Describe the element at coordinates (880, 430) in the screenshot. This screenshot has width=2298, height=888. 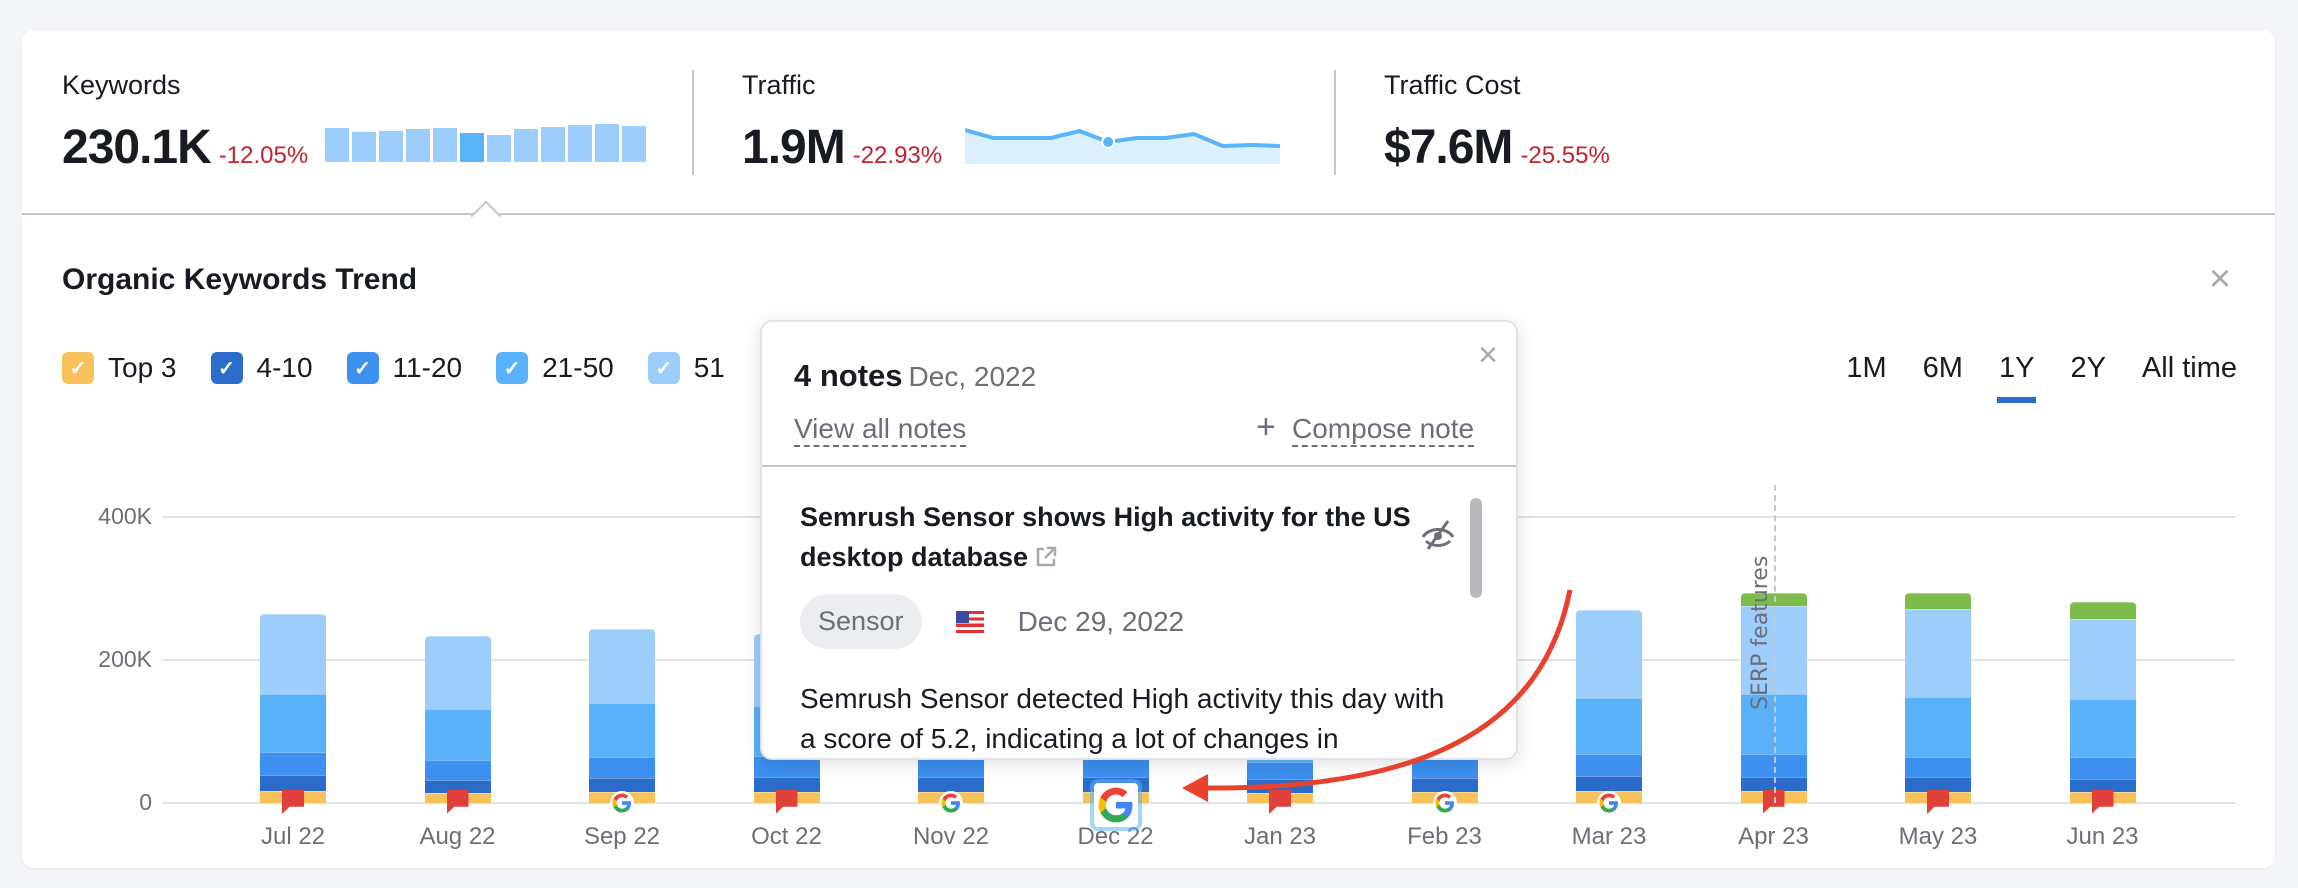
I see `view-all-notes-link: View all notes` at that location.